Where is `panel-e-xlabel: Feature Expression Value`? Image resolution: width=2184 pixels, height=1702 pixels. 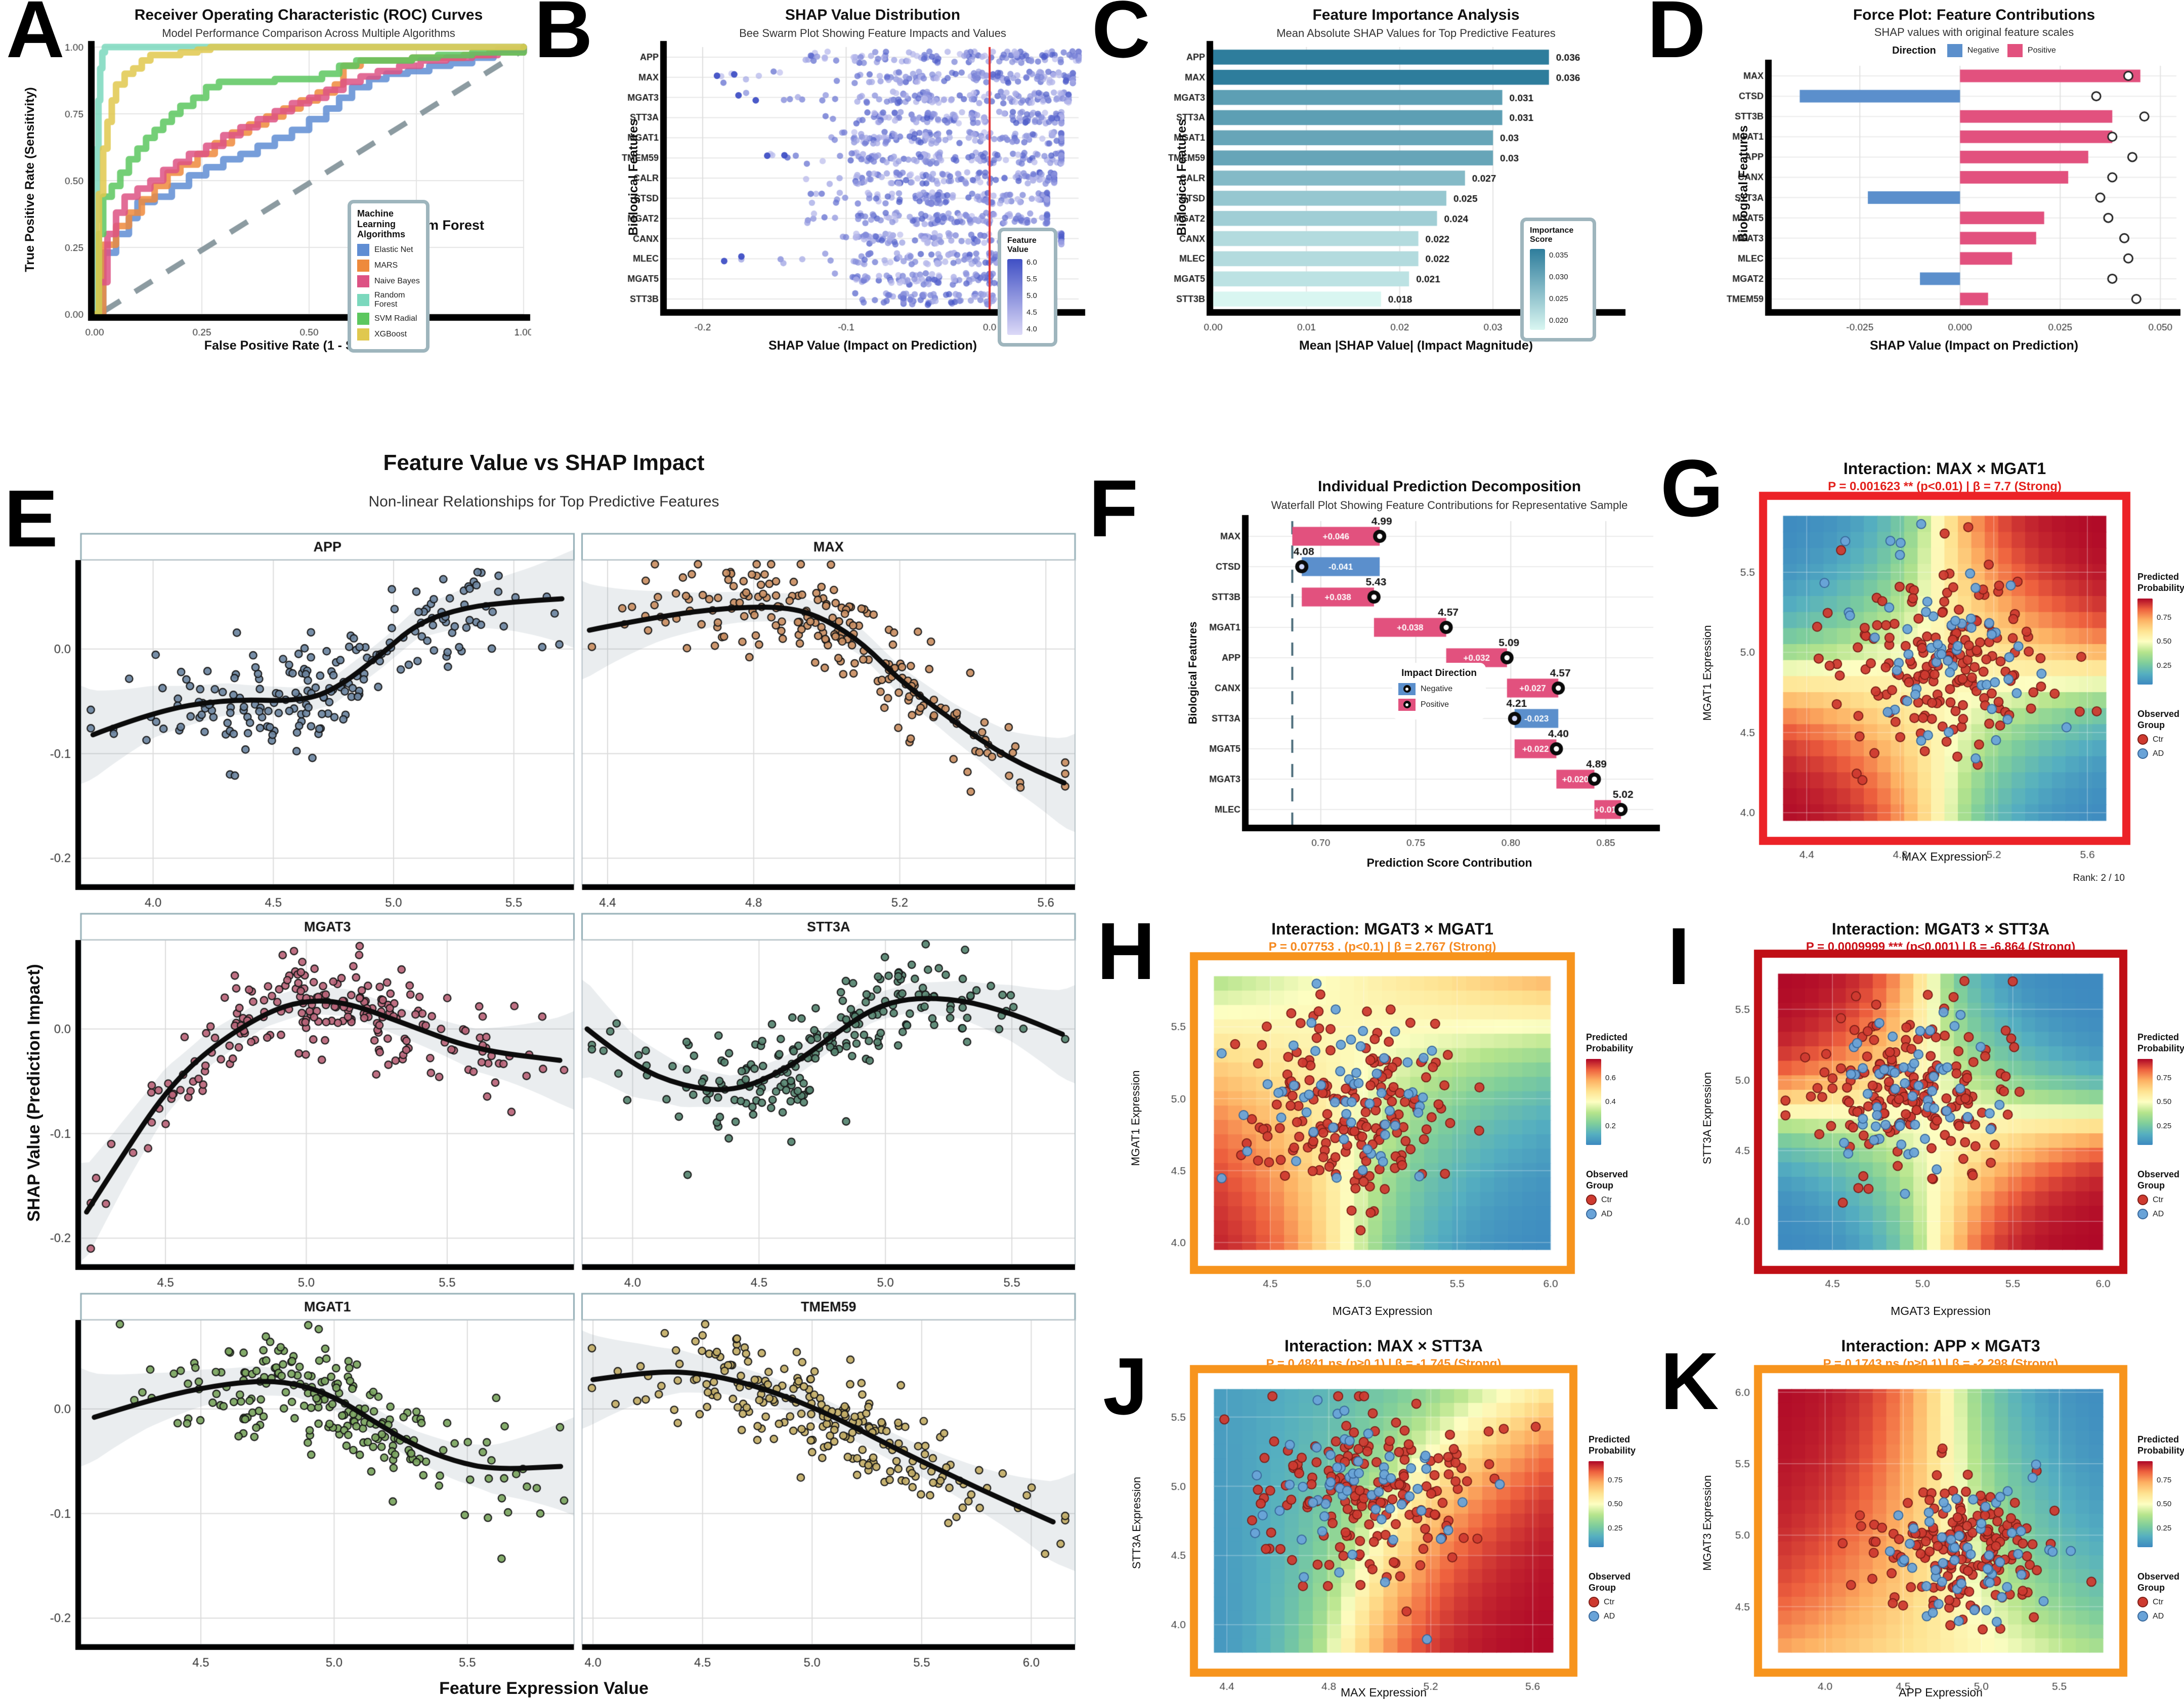 panel-e-xlabel: Feature Expression Value is located at coordinates (544, 1688).